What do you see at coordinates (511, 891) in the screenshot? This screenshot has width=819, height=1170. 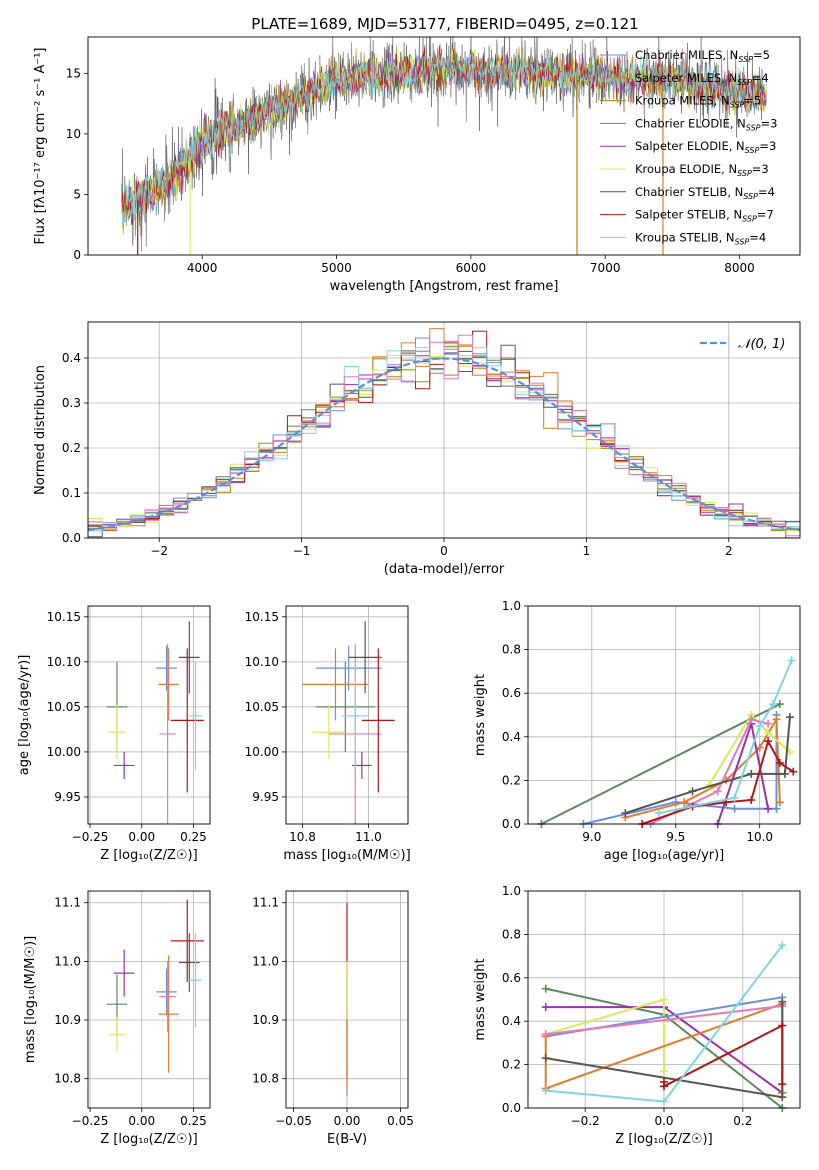 I see `y-tick-label: 1.0` at bounding box center [511, 891].